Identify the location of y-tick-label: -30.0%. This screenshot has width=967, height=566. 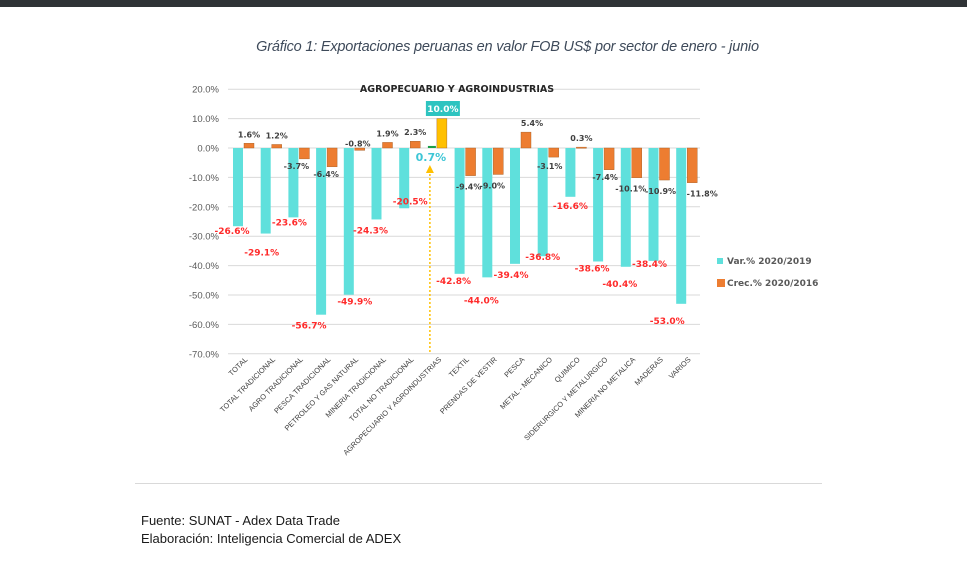
(204, 237).